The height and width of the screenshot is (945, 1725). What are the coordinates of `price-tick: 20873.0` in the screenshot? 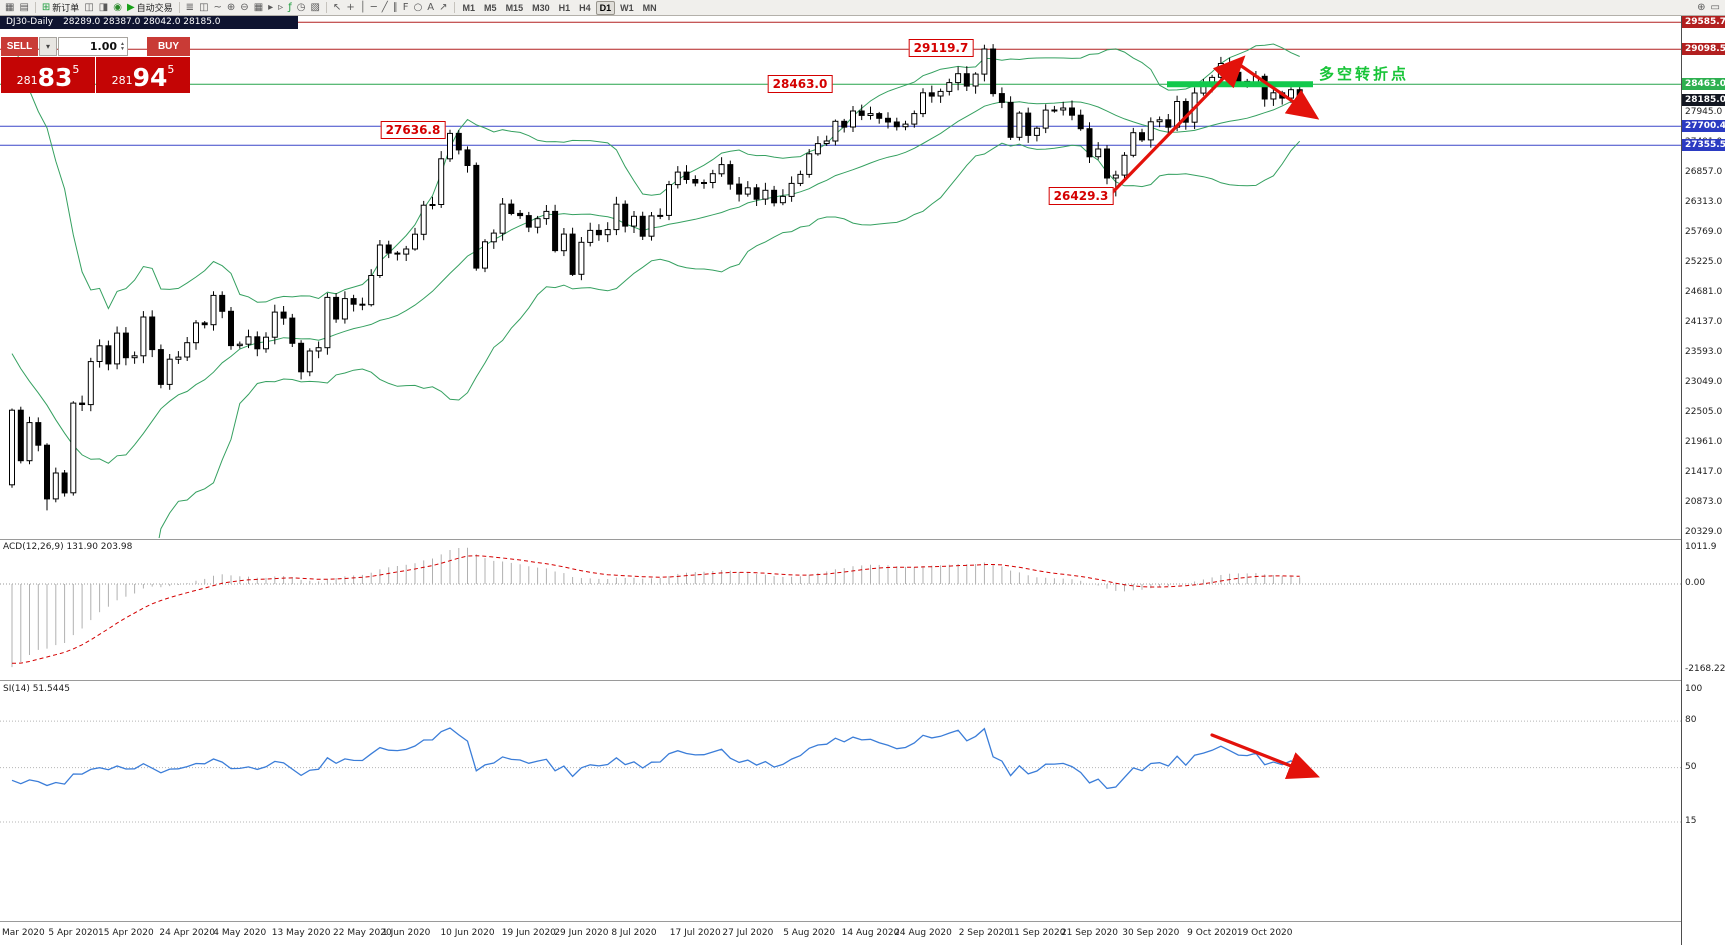 It's located at (1704, 501).